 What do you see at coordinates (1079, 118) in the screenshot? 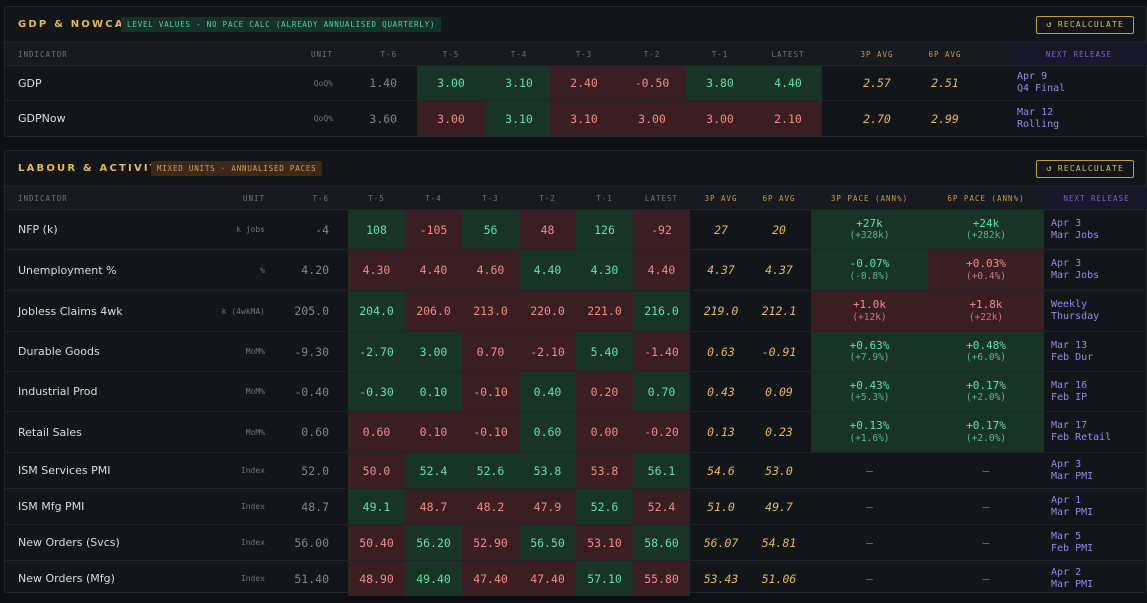
I see `next-release: Mar 12 Rolling` at bounding box center [1079, 118].